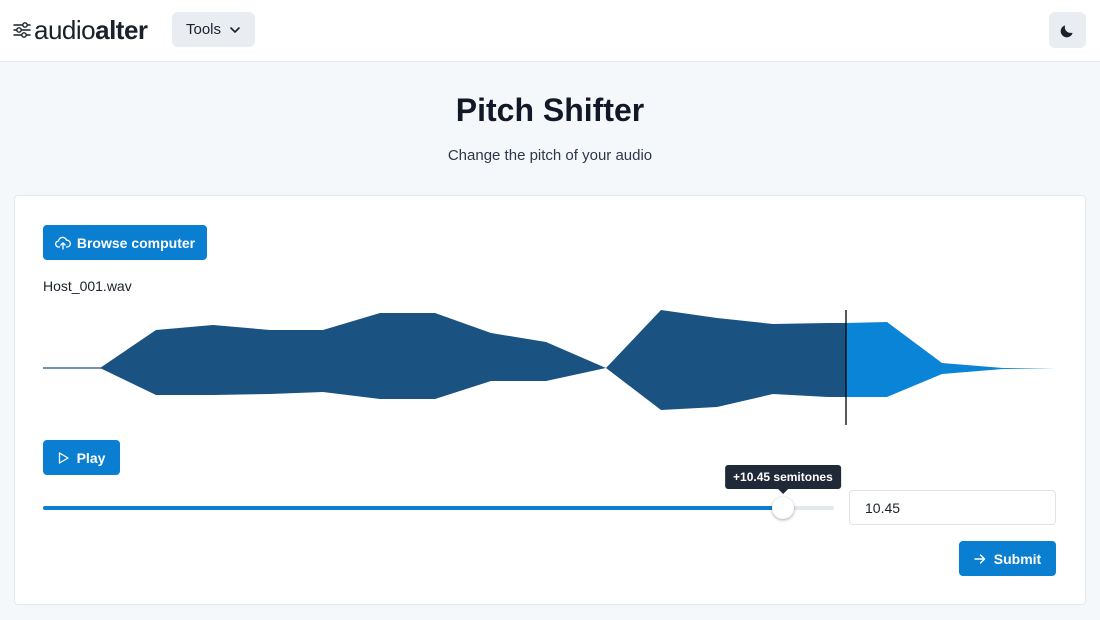  Describe the element at coordinates (951, 359) in the screenshot. I see `waveform-unplayed` at that location.